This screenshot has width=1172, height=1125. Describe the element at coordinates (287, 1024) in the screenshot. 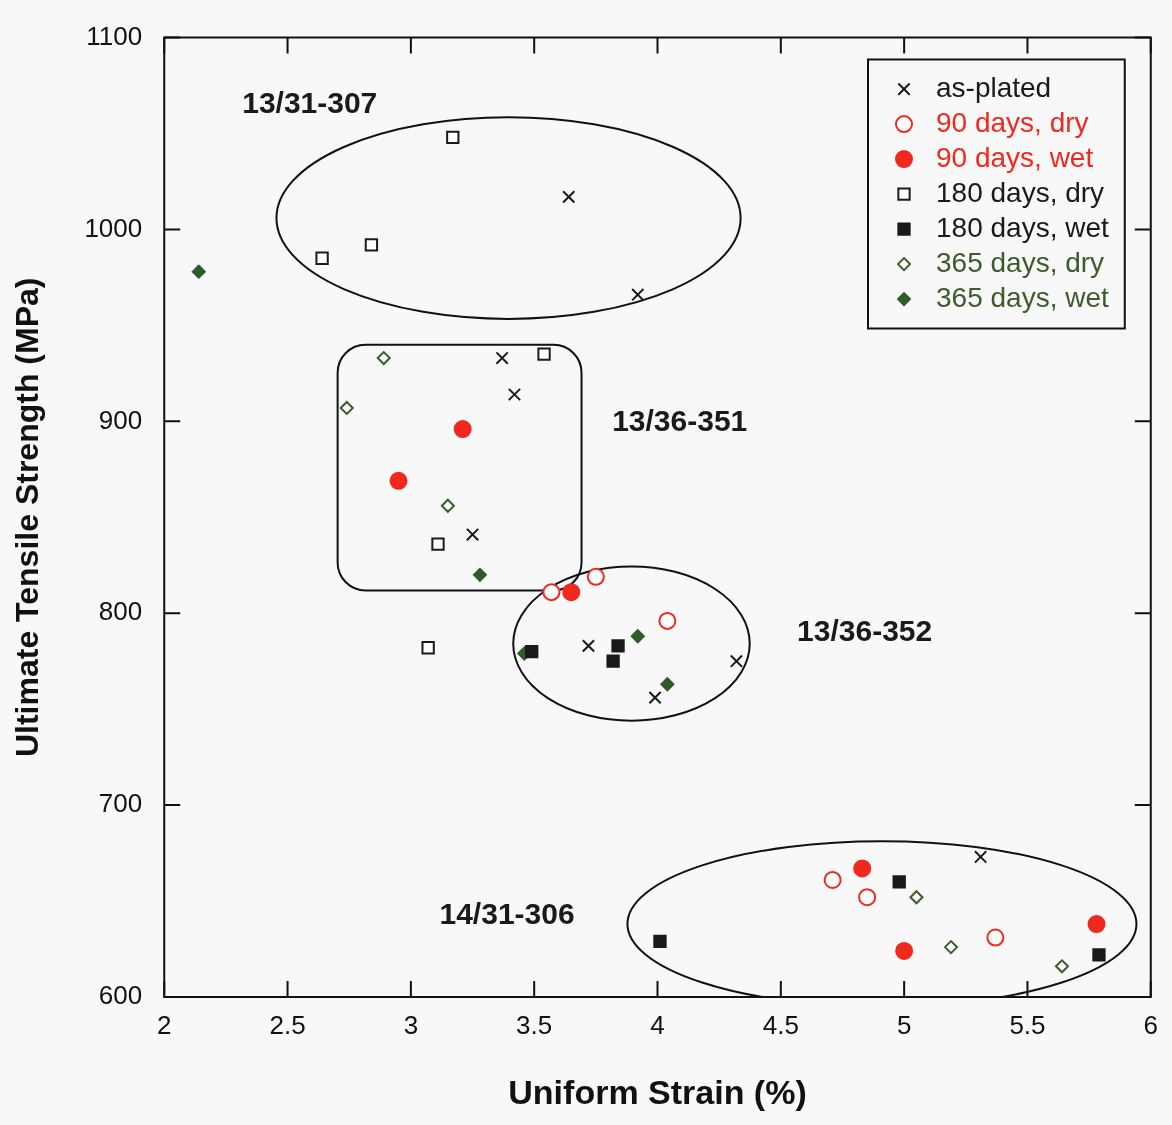

I see `x-tick-label: 2.5` at that location.